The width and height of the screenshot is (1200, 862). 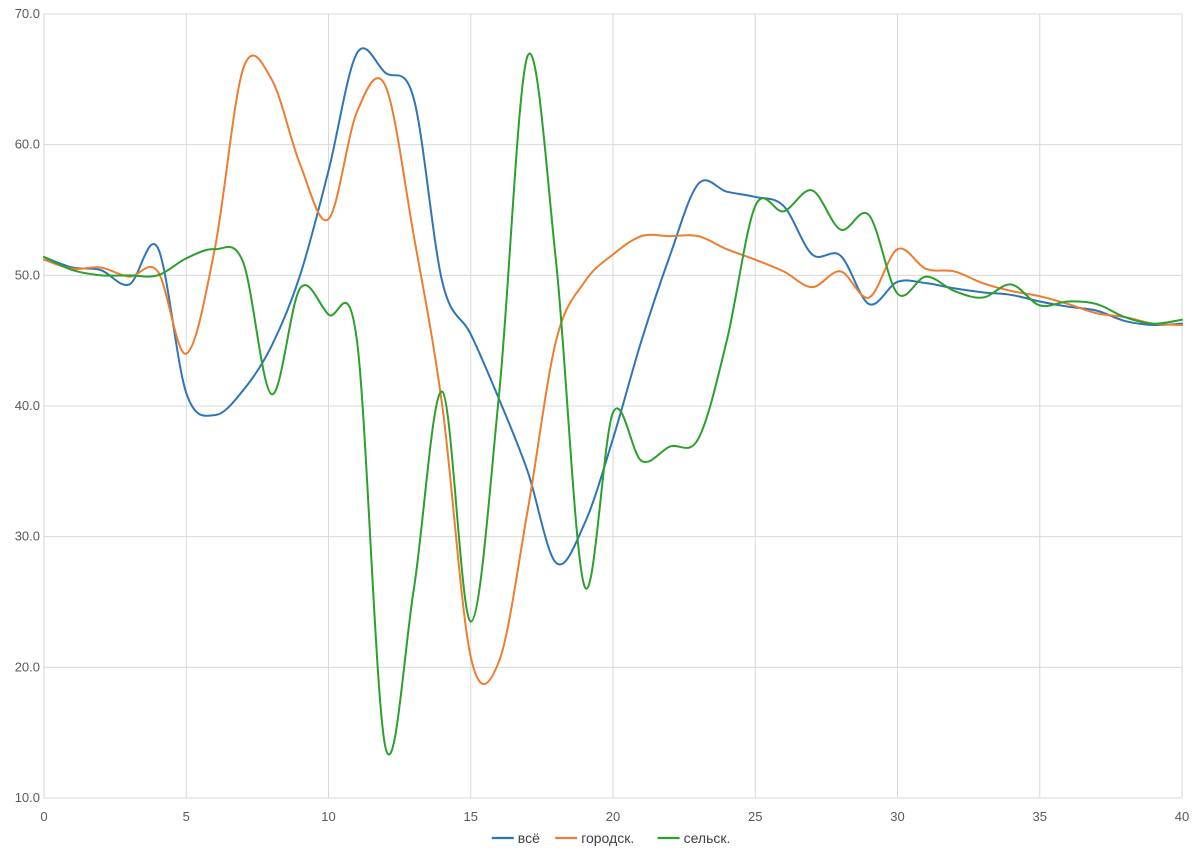 I want to click on x-tick-label: 15, so click(x=471, y=816).